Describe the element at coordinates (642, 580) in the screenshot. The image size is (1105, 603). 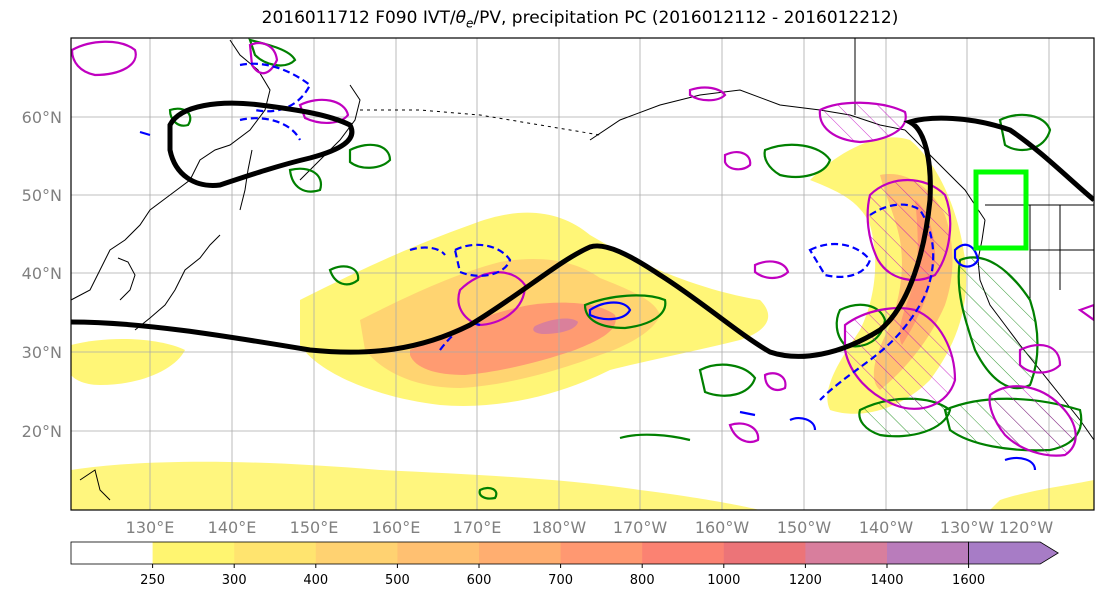
I see `colorbar-label: 800` at that location.